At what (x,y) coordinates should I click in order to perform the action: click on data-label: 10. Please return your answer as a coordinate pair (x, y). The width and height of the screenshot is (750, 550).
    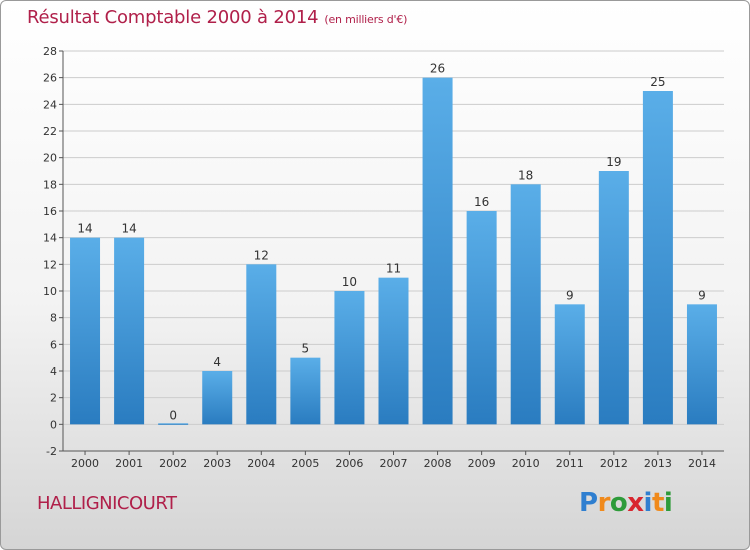
    Looking at the image, I should click on (349, 282).